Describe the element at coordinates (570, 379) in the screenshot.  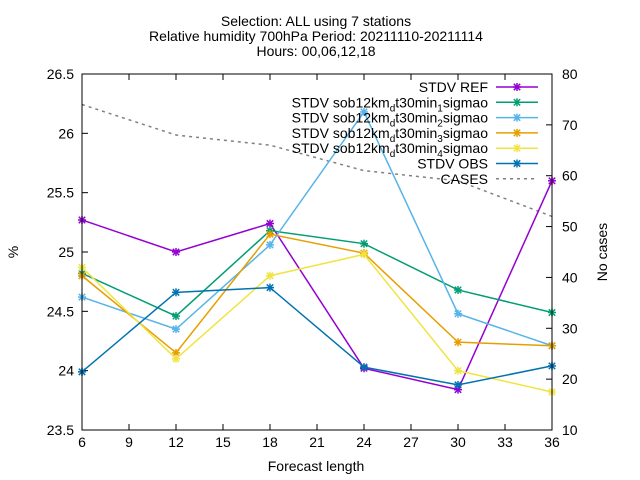
I see `y2-tick-label: 20` at that location.